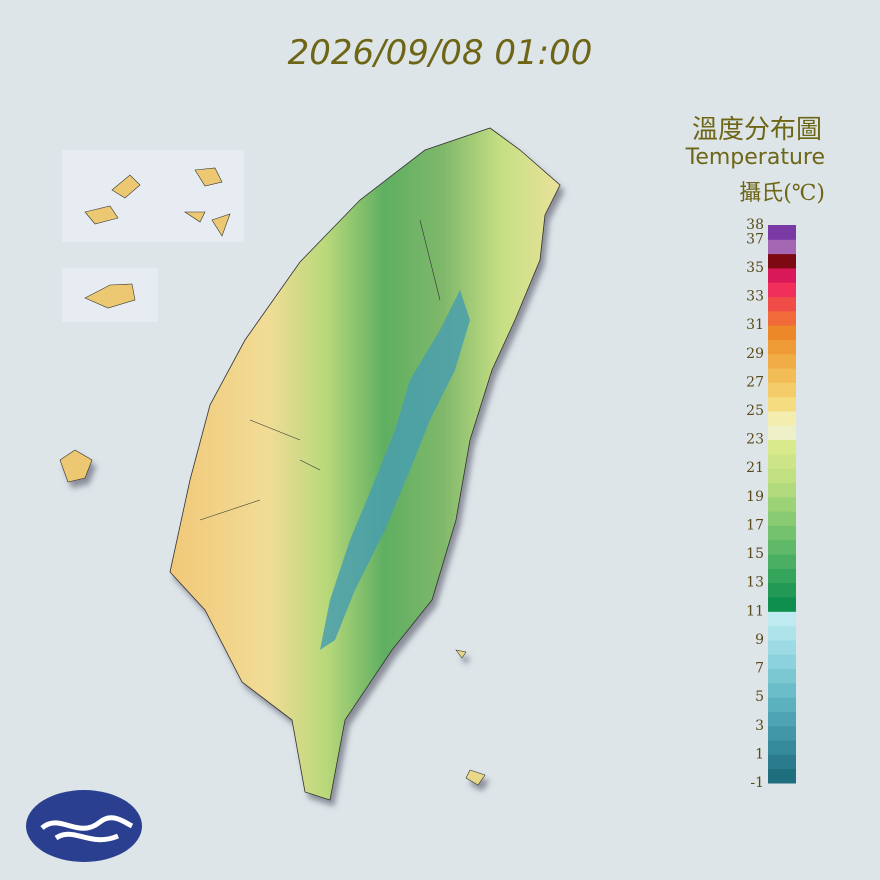 The image size is (880, 880). Describe the element at coordinates (157, 202) in the screenshot. I see `matsu-kinmen` at that location.